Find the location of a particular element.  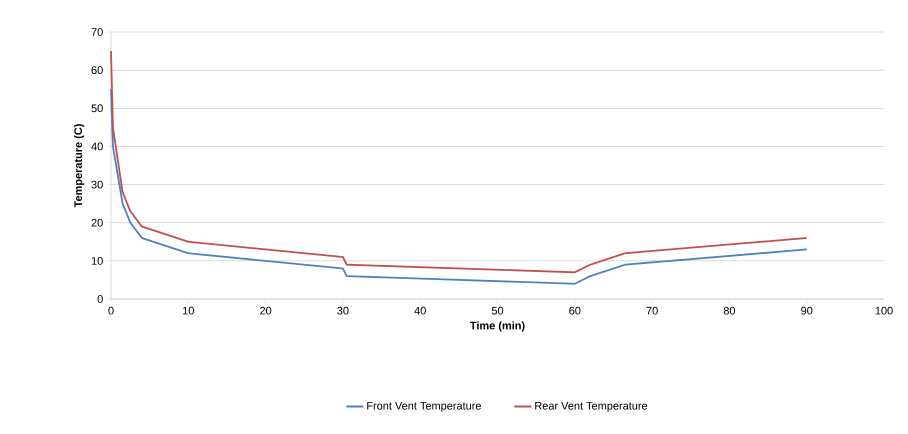

y-tick-label: 60 is located at coordinates (97, 70).